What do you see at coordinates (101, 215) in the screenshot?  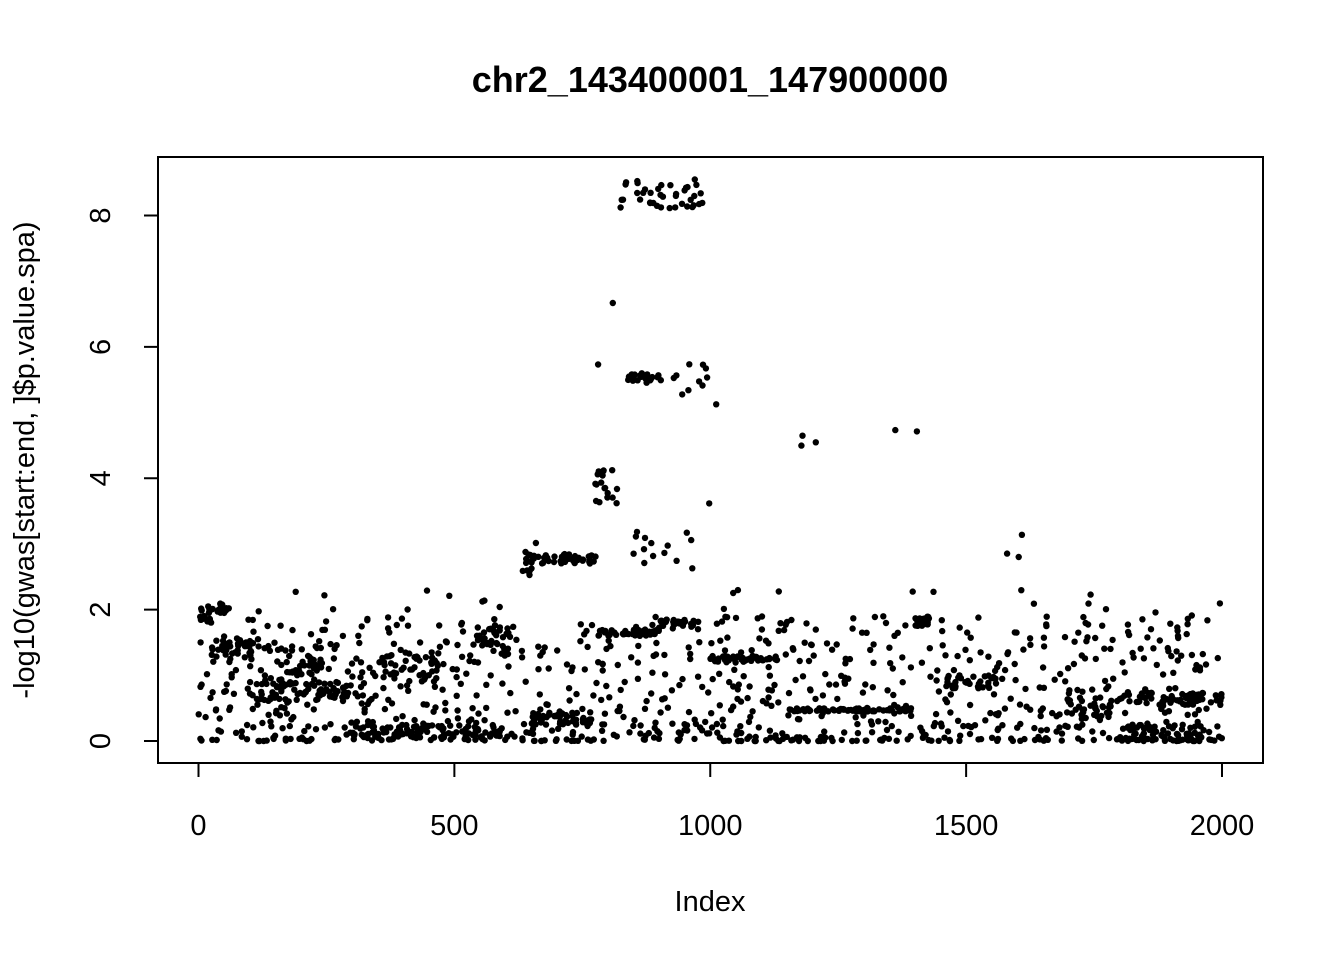 I see `y-tick-label: 8` at bounding box center [101, 215].